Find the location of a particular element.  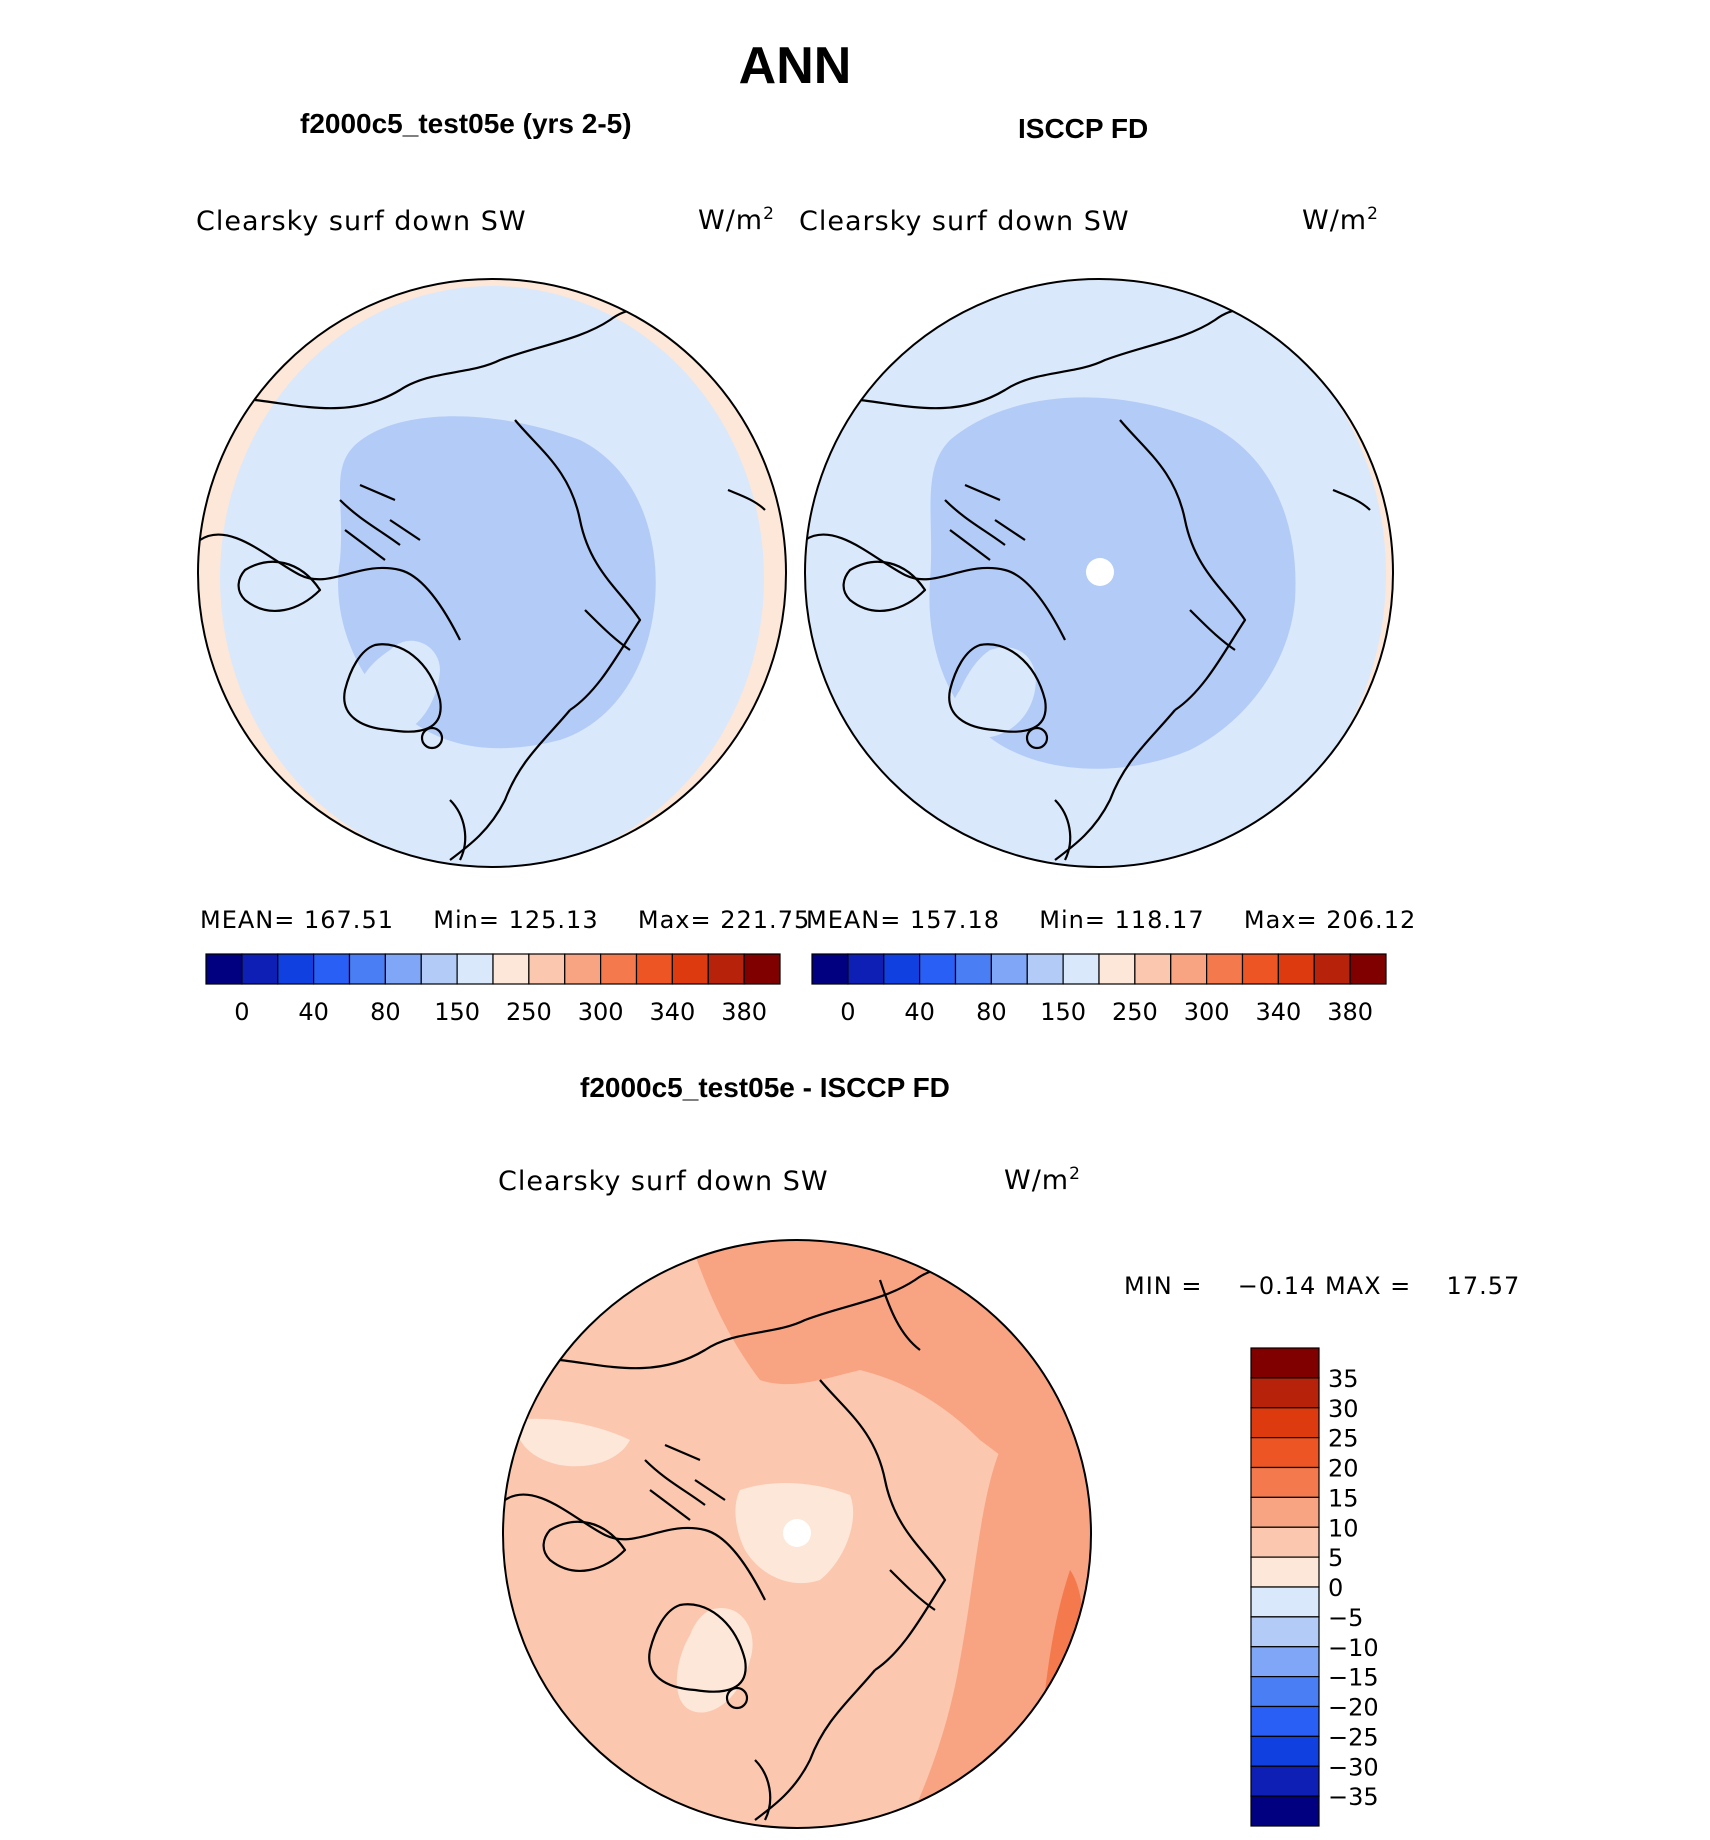

map1-coast-scandinavia is located at coordinates (510, 785).